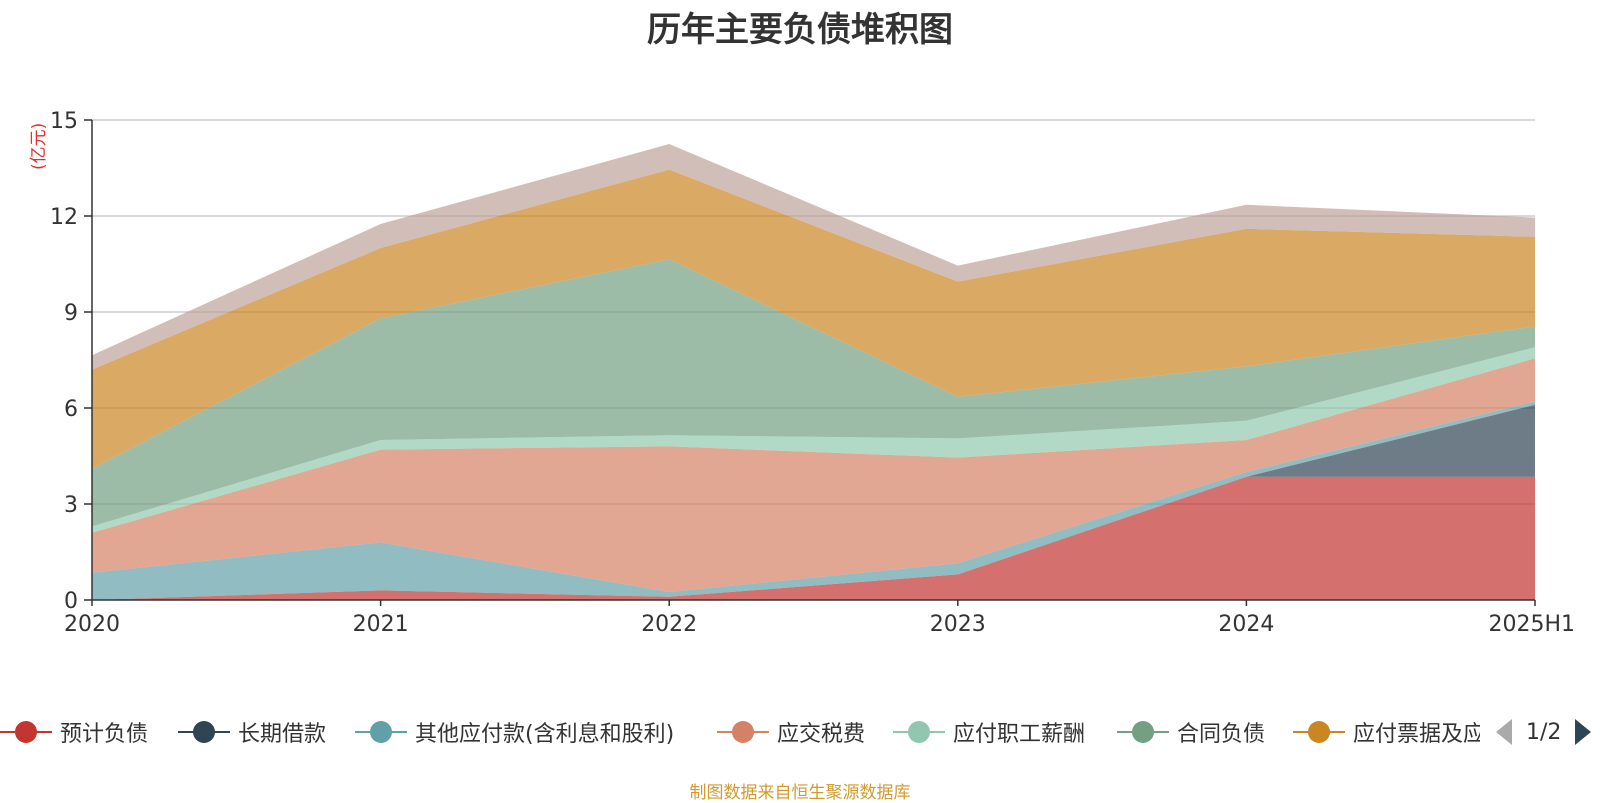 The width and height of the screenshot is (1600, 803). Describe the element at coordinates (71, 601) in the screenshot. I see `y-tick-label: 0` at that location.